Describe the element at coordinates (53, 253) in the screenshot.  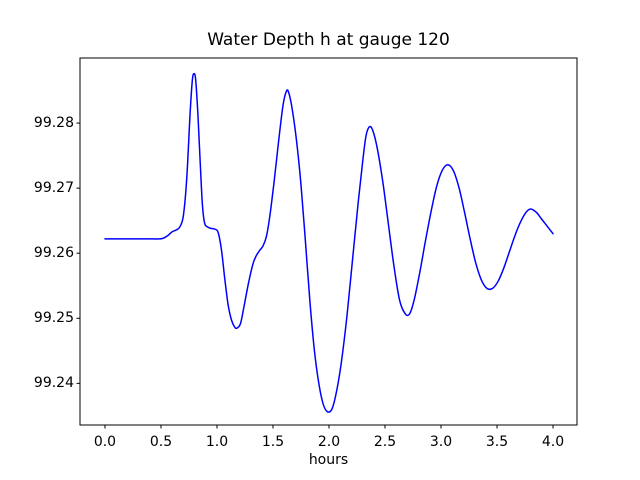
I see `y-tick-label: 99.26` at that location.